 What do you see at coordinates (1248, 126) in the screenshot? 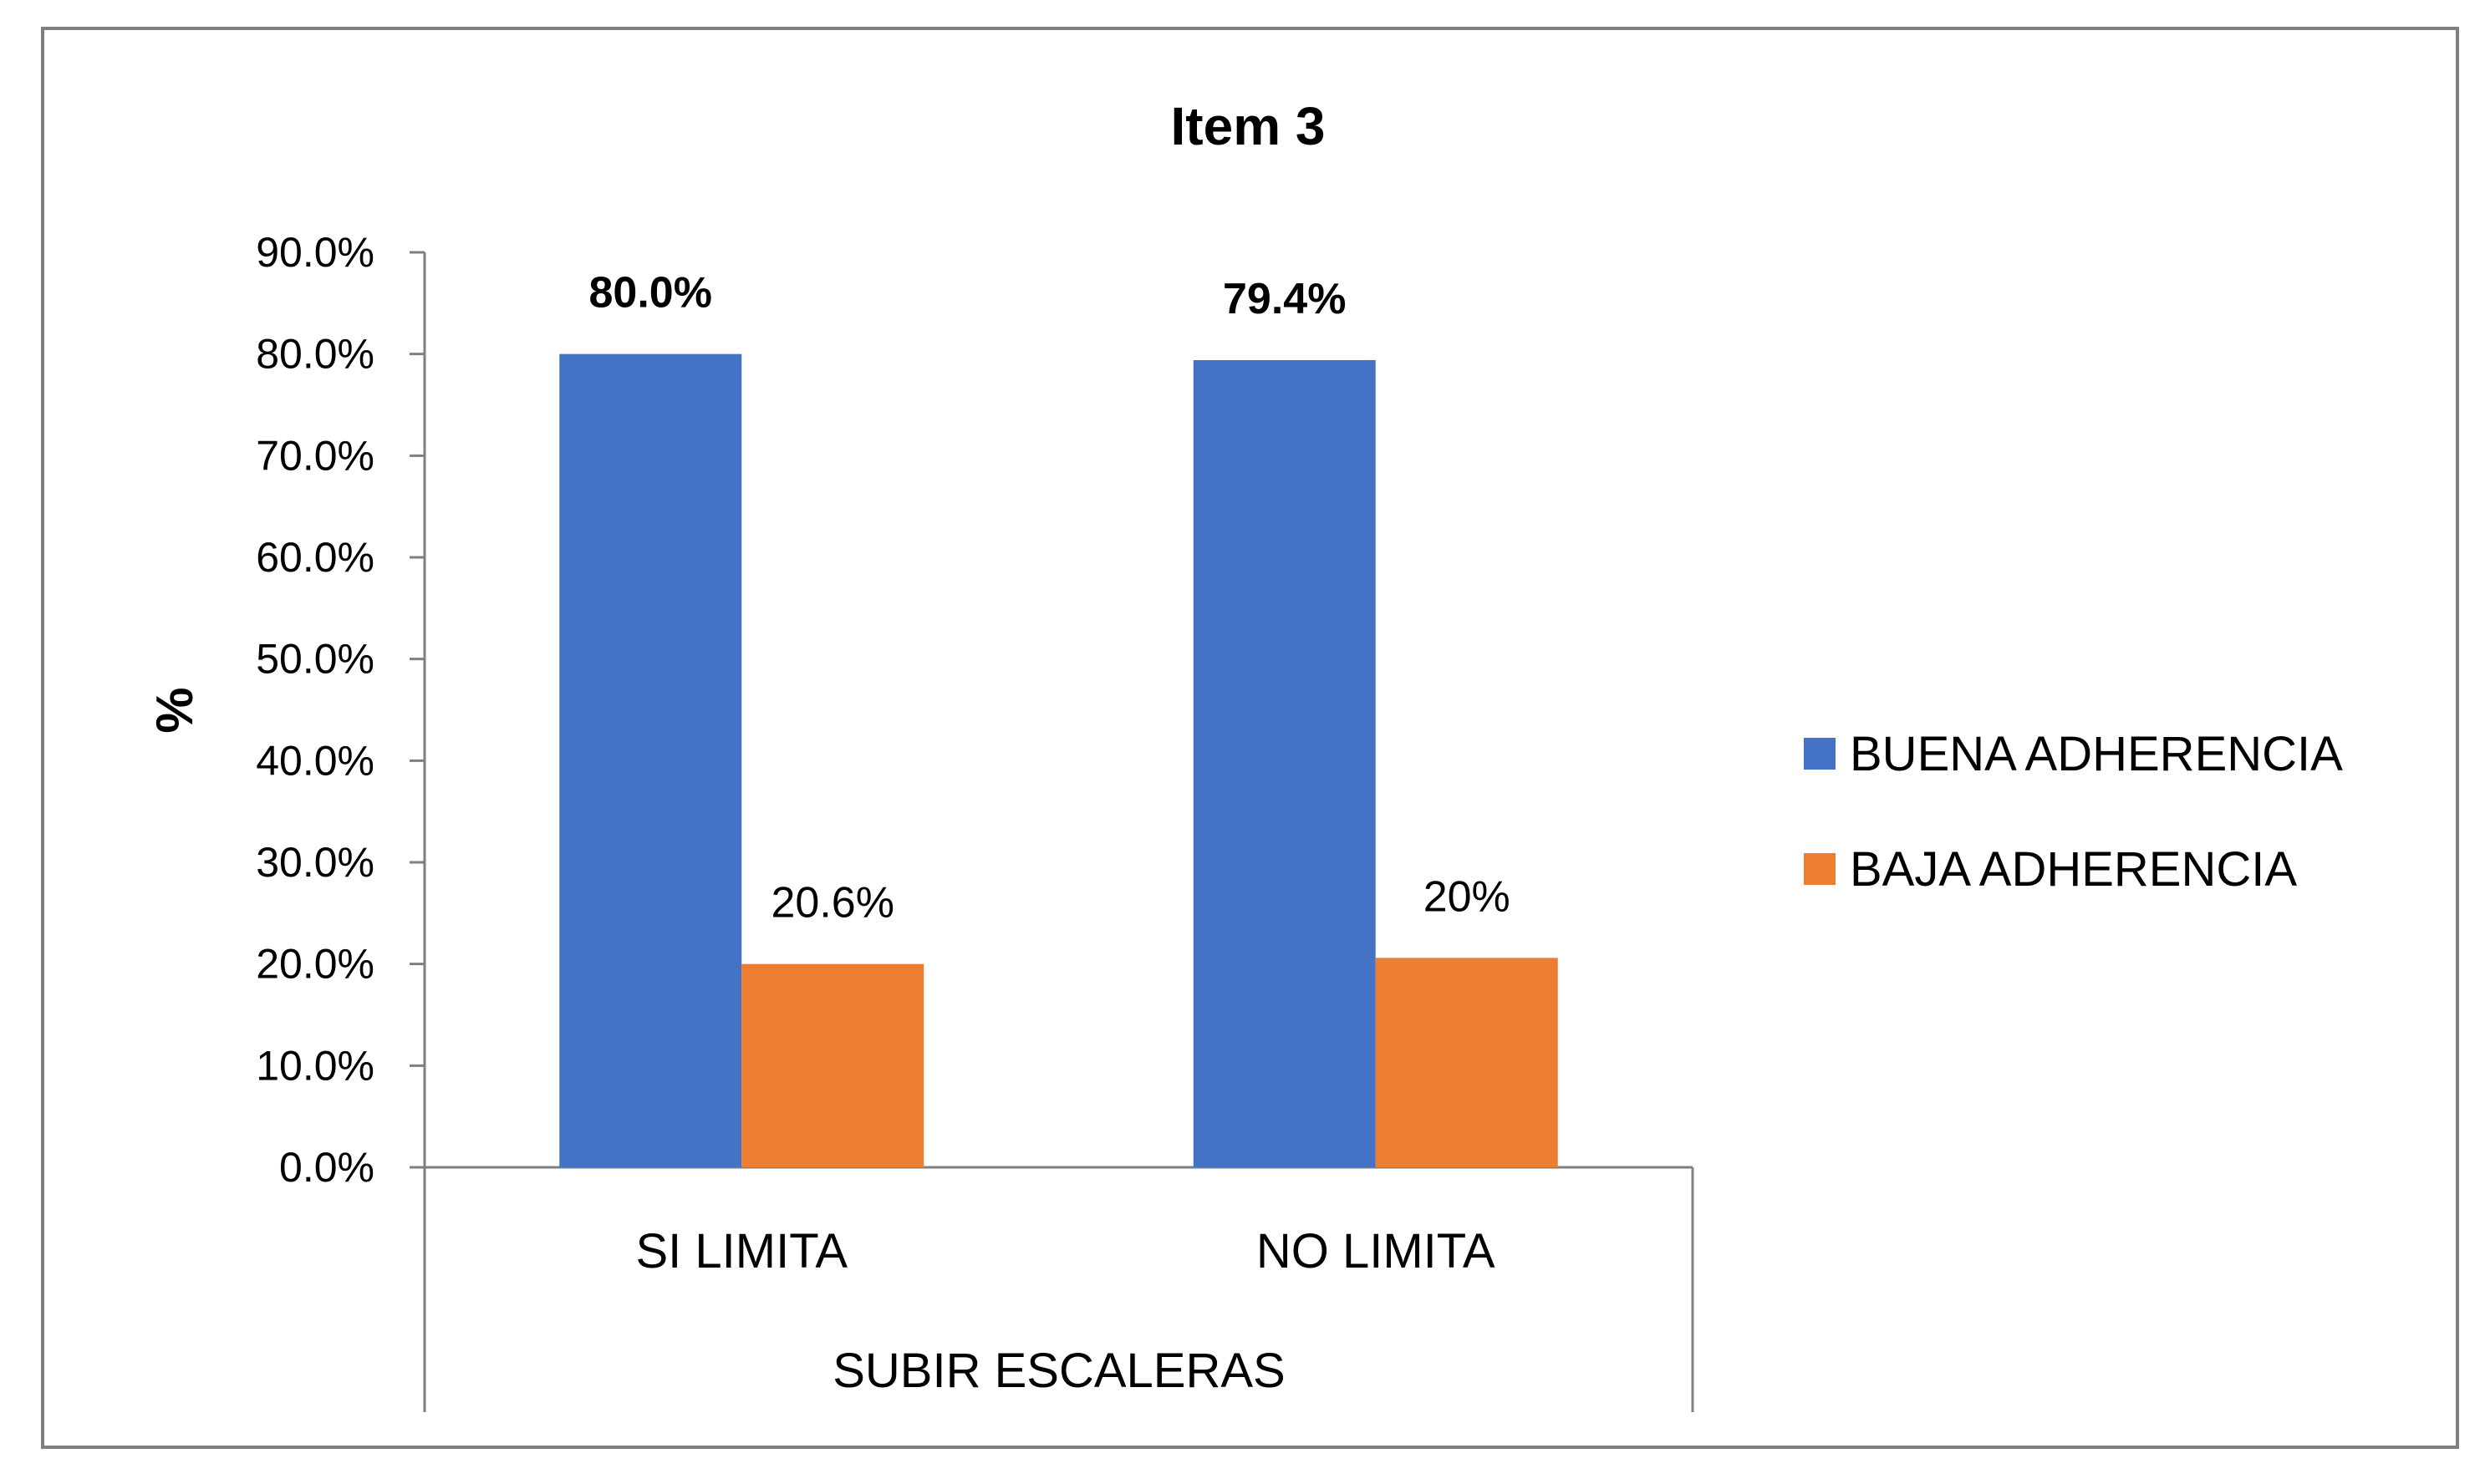
I see `chart-title: Item 3` at bounding box center [1248, 126].